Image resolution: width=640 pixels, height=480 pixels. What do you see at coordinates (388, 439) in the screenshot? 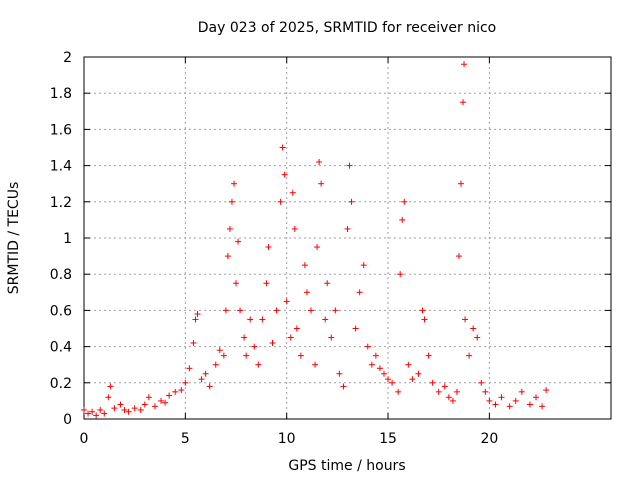
I see `x-tick-label: 15` at bounding box center [388, 439].